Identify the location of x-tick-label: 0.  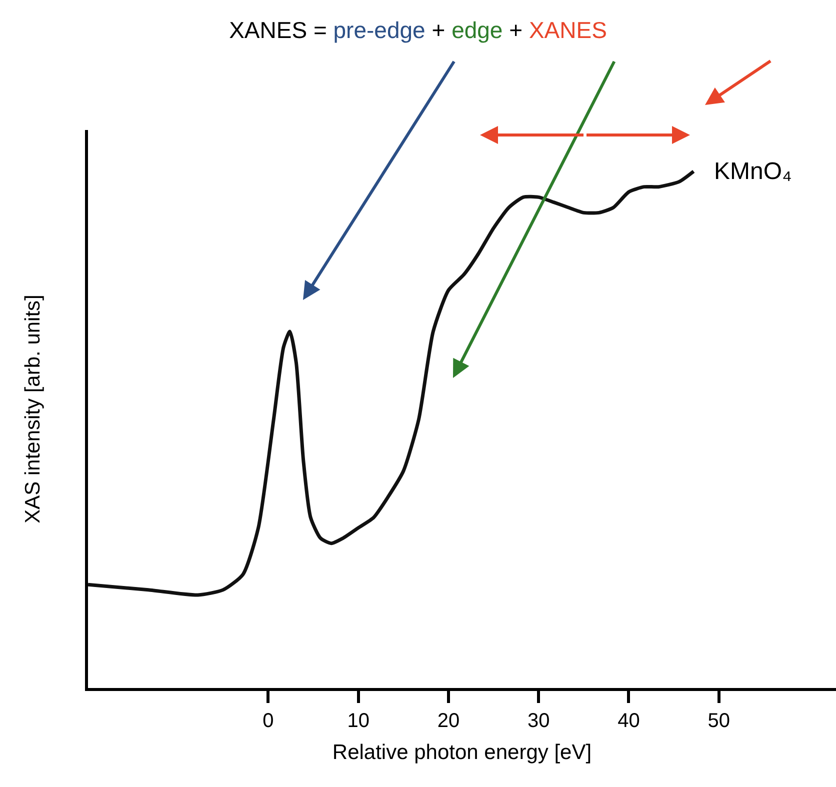
(268, 721).